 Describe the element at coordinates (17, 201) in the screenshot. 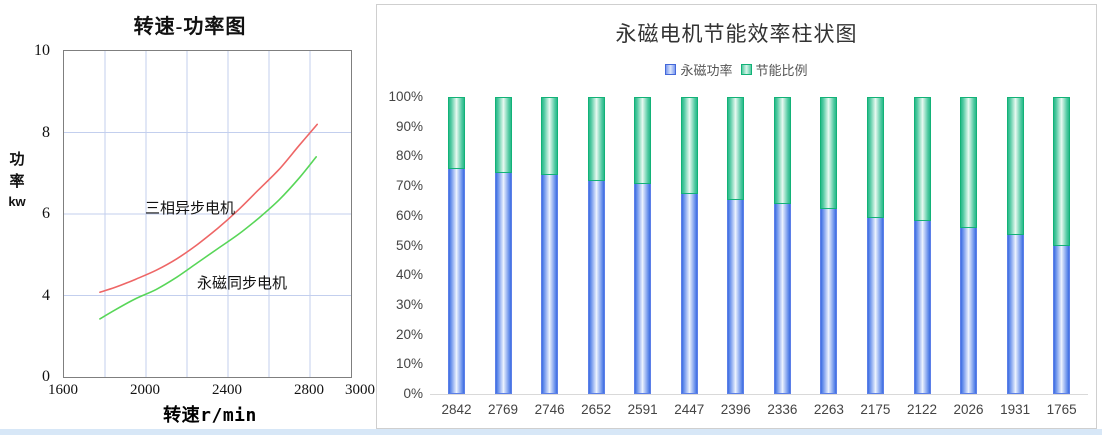

I see `y-axis-label-unit: kw` at that location.